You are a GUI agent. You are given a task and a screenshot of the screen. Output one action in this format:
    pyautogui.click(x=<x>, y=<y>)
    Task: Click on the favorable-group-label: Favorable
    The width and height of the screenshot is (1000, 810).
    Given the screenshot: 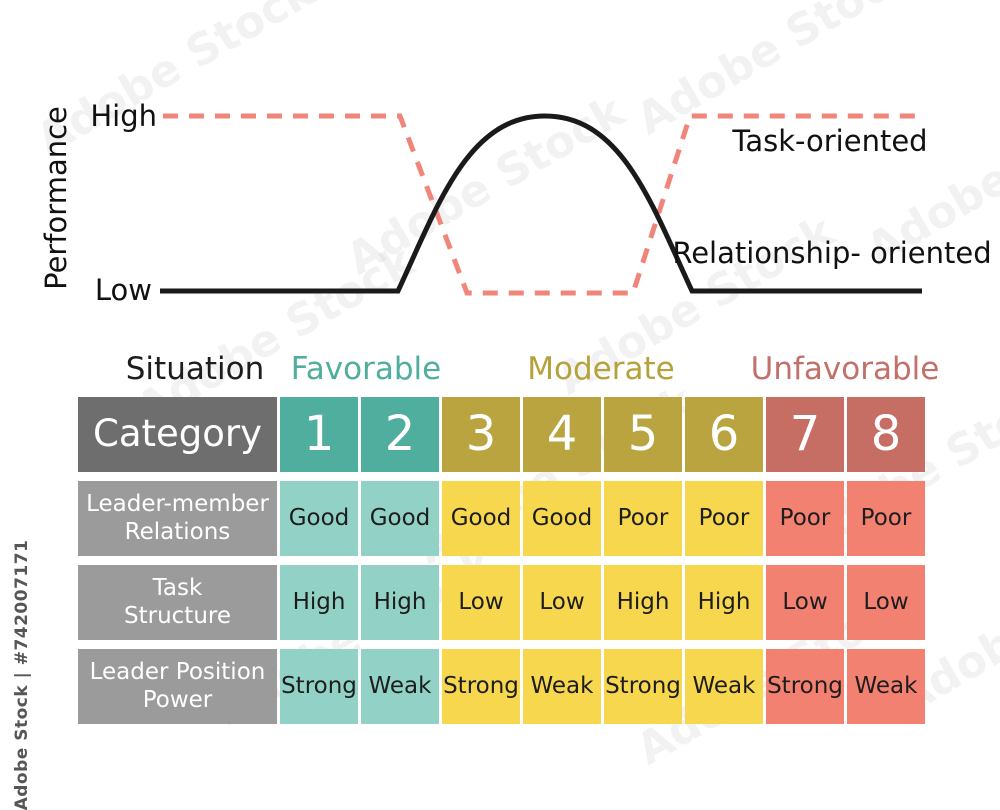 What is the action you would take?
    pyautogui.click(x=366, y=369)
    